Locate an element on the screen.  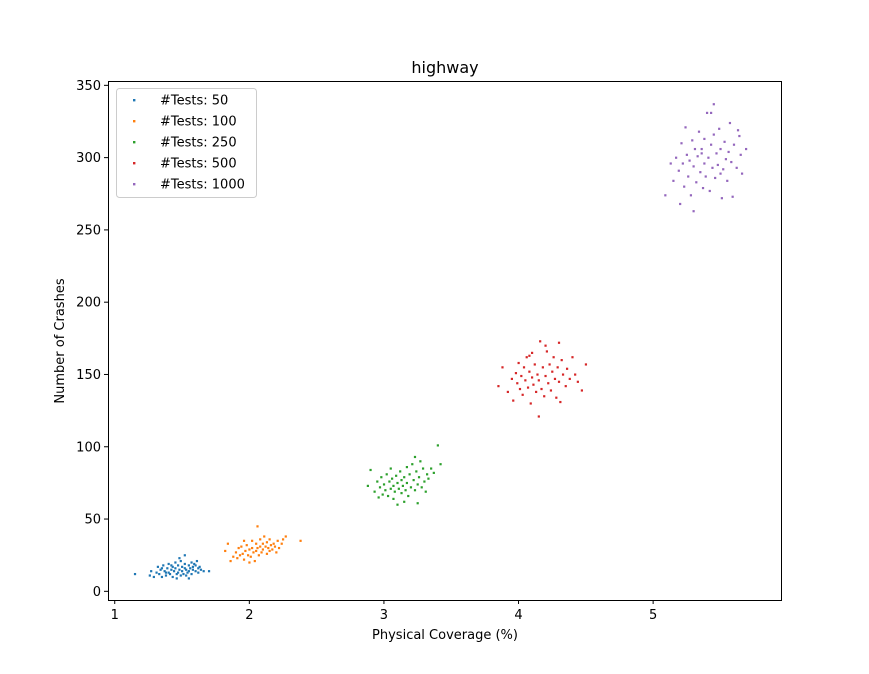
x-tick-label: 3 is located at coordinates (384, 615).